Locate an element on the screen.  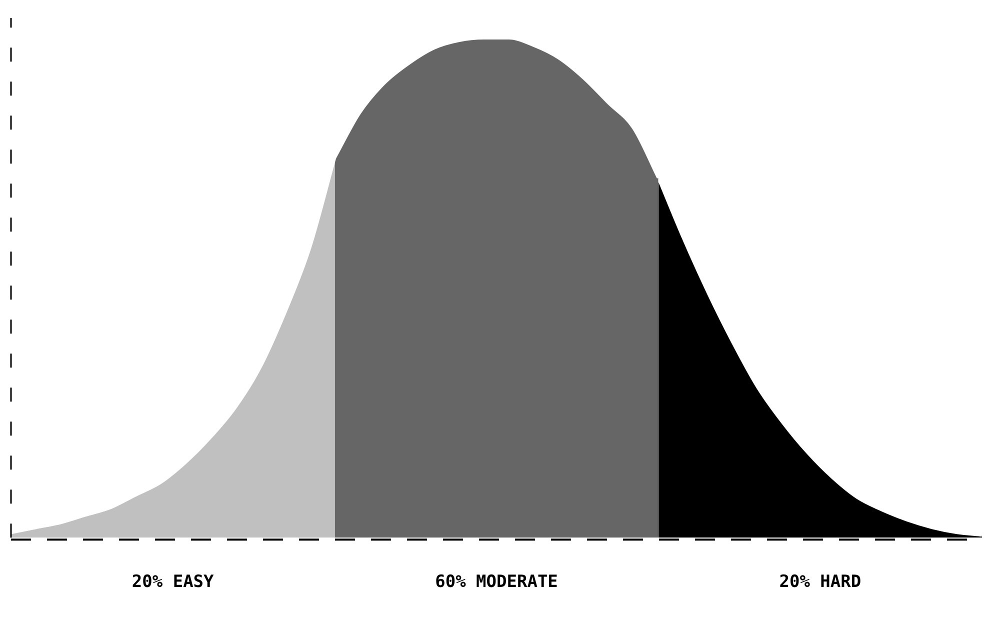
text: 20% EASY is located at coordinates (173, 582).